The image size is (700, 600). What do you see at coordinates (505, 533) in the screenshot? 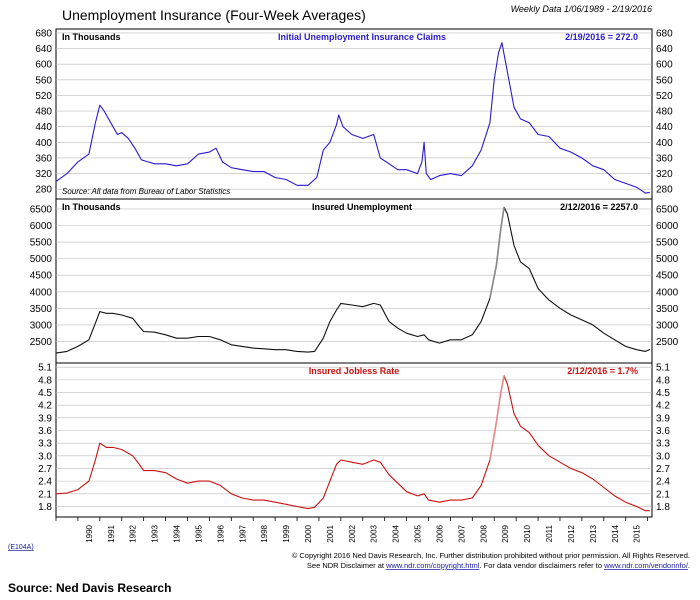
I see `xtick-label: 2009` at bounding box center [505, 533].